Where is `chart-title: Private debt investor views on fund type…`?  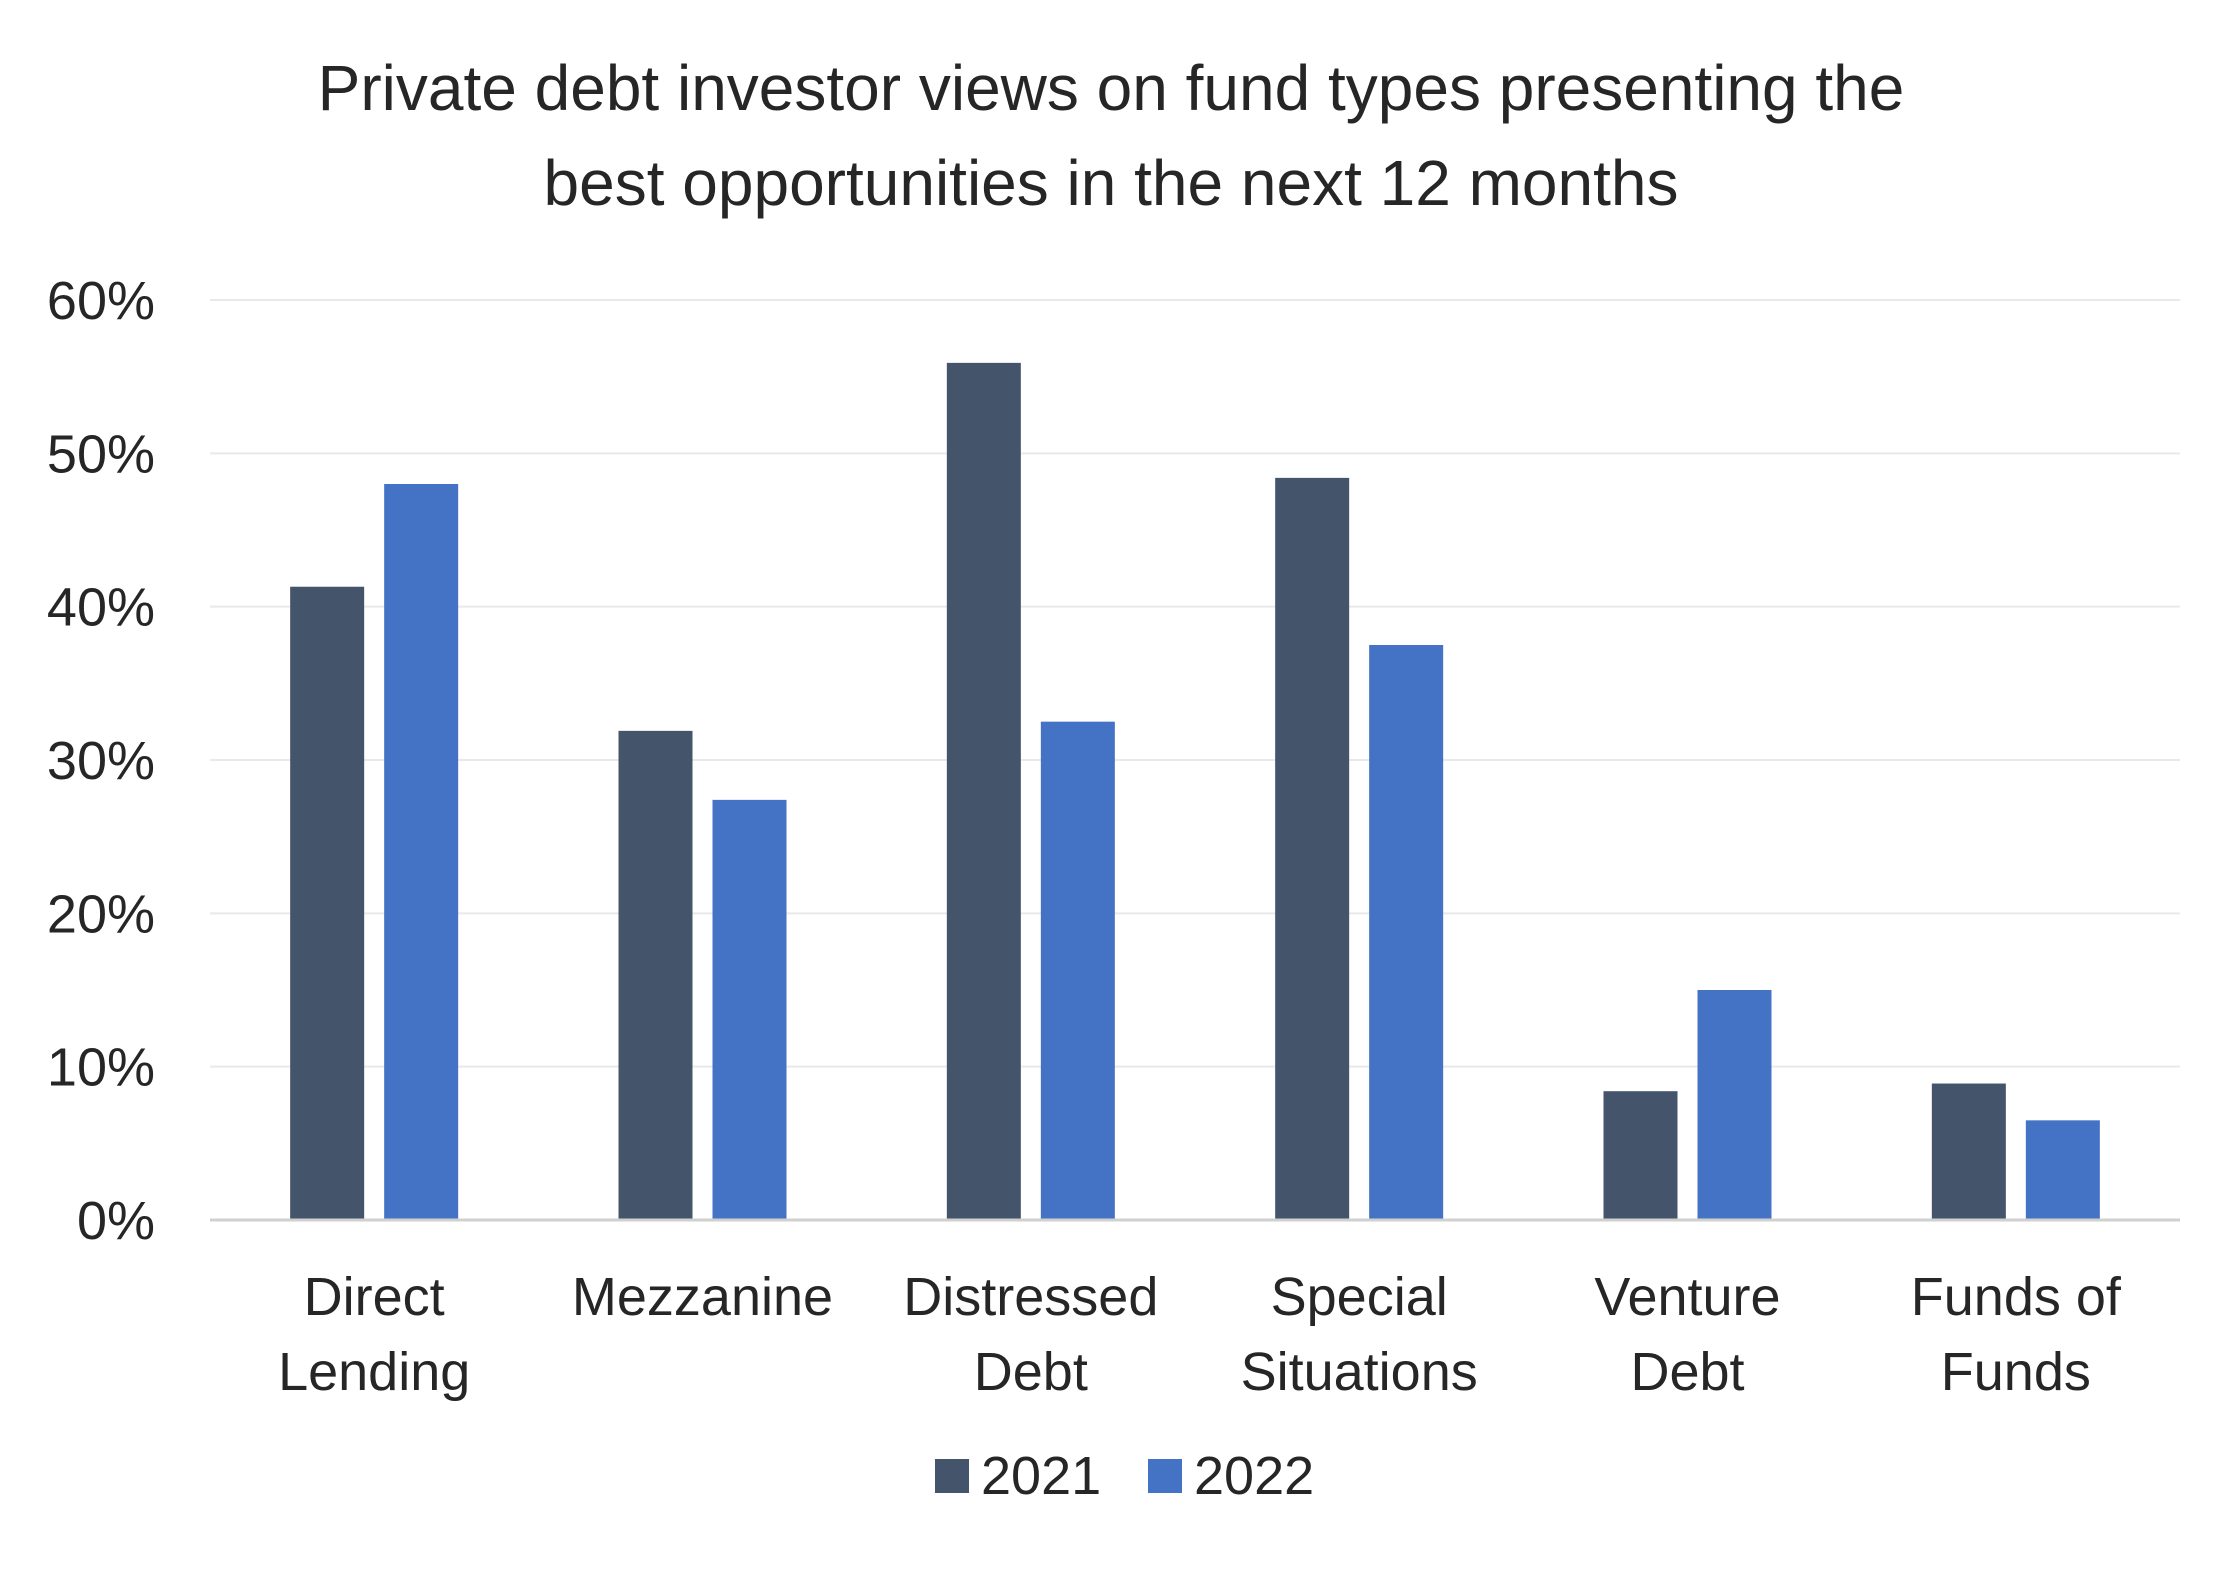
chart-title: Private debt investor views on fund type… is located at coordinates (1111, 135).